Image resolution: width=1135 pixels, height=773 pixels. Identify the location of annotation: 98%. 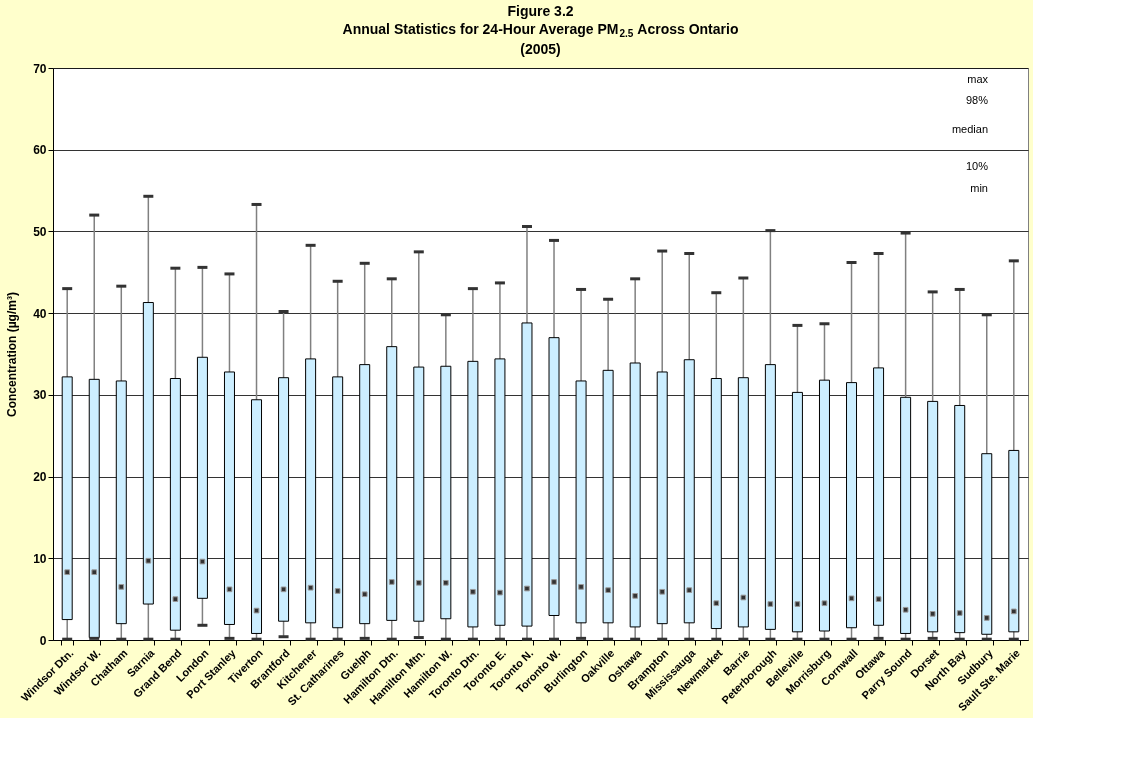
(977, 100).